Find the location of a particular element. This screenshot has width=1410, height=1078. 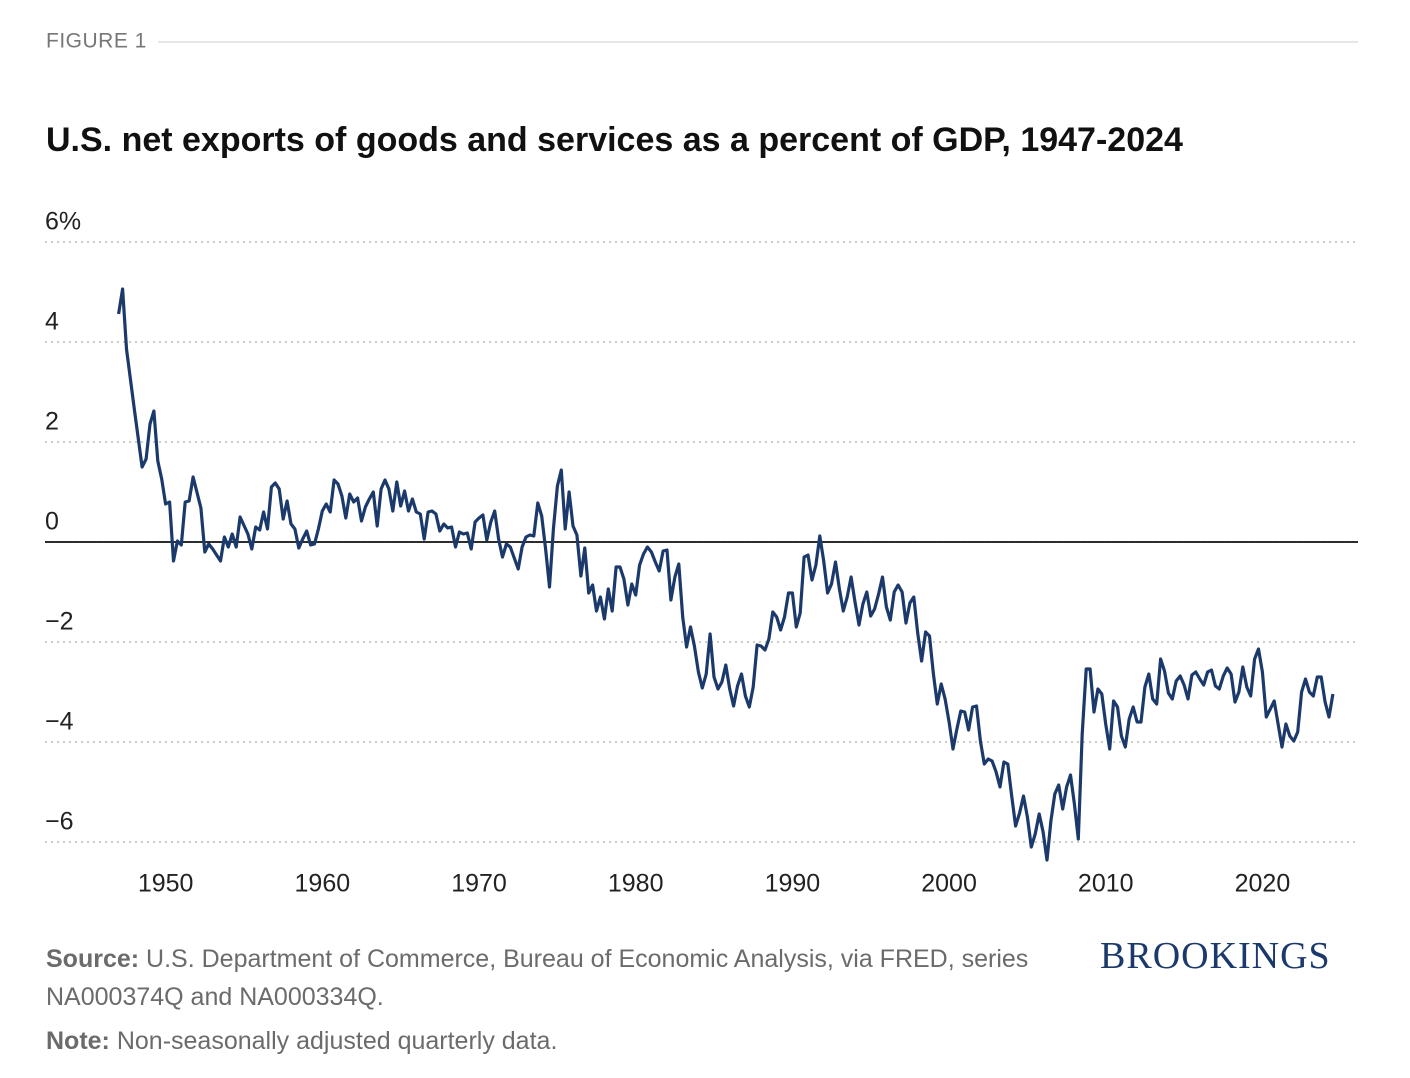

x-tick-label: 1980 is located at coordinates (636, 884).